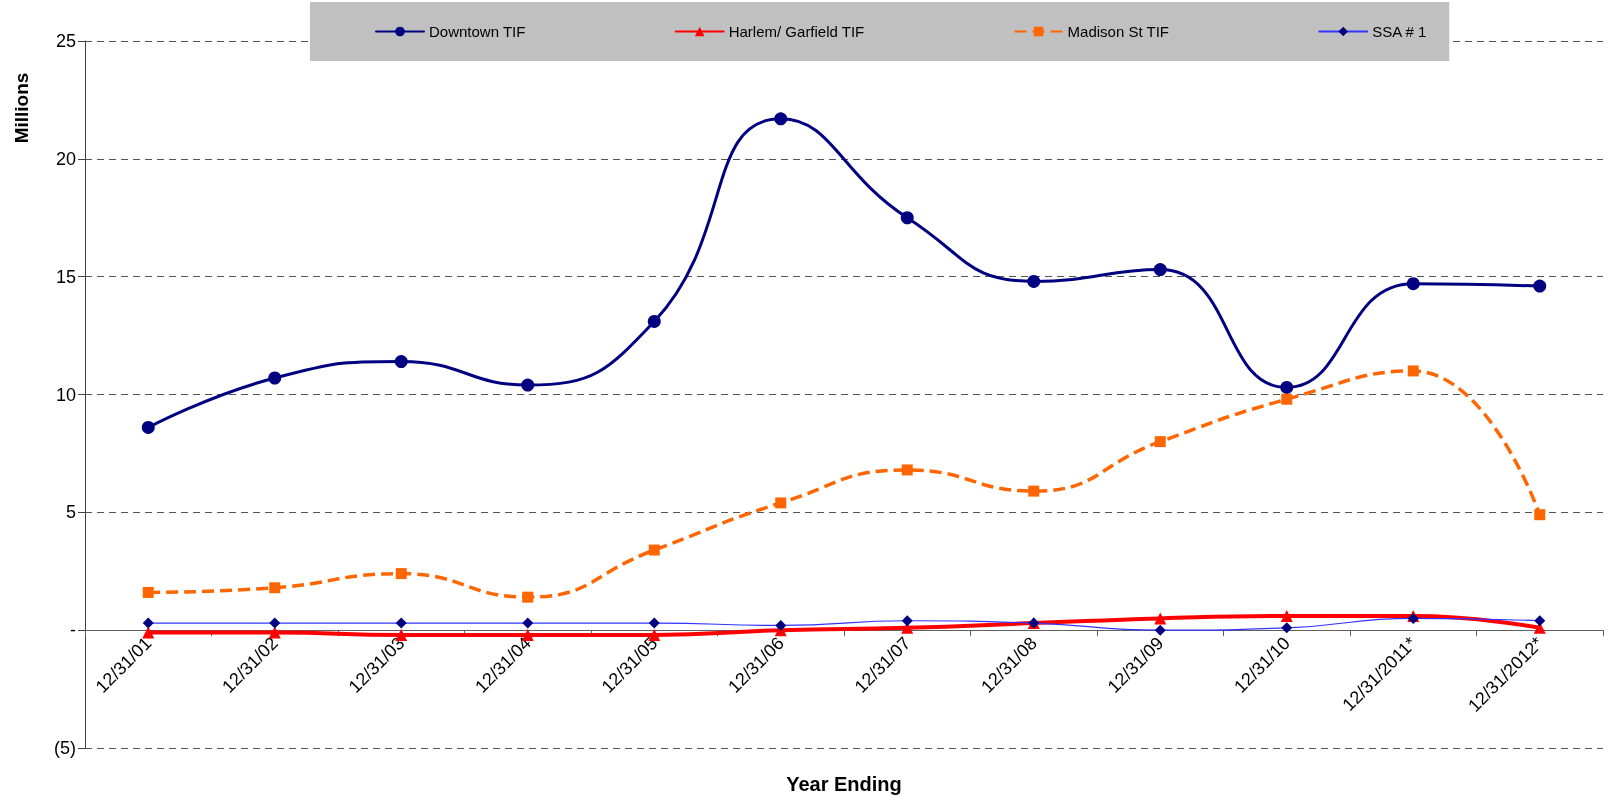 The width and height of the screenshot is (1612, 797). Describe the element at coordinates (65, 41) in the screenshot. I see `y-tick-label: 25` at that location.